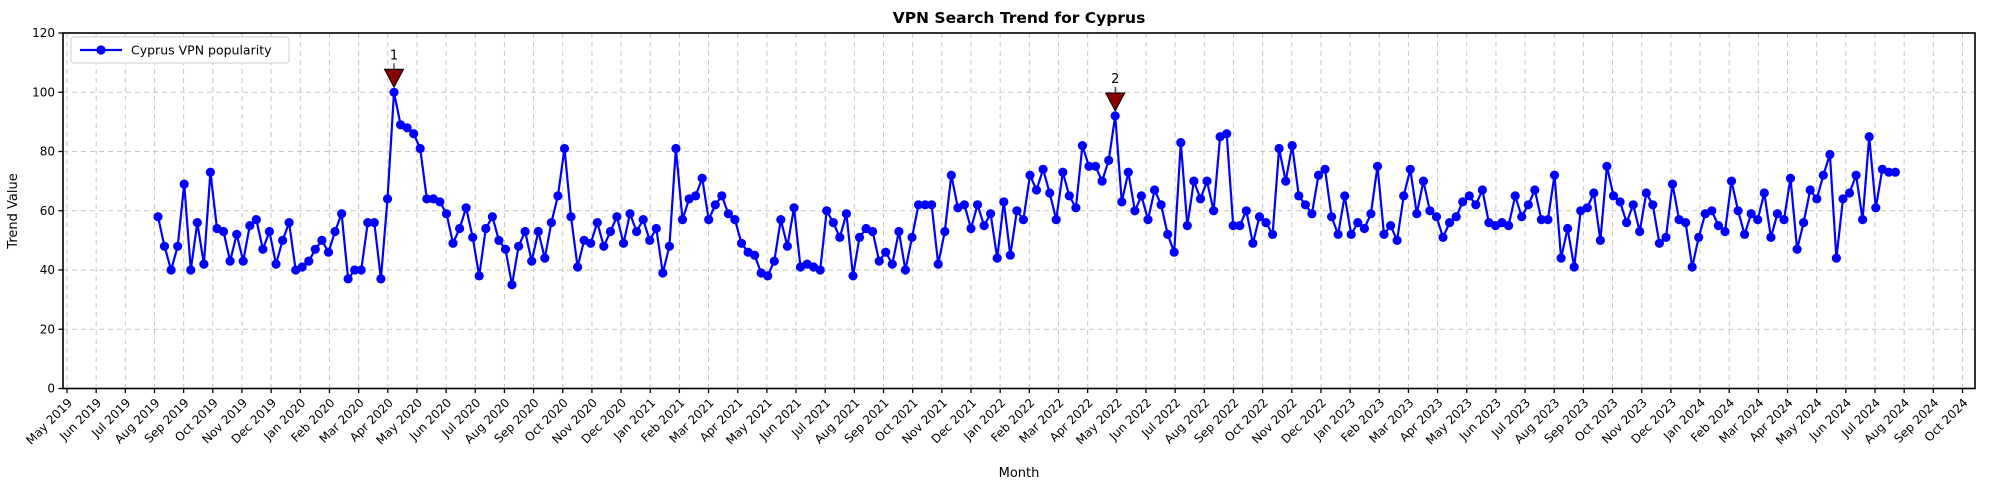  I want to click on legend-marker-icon, so click(101, 50).